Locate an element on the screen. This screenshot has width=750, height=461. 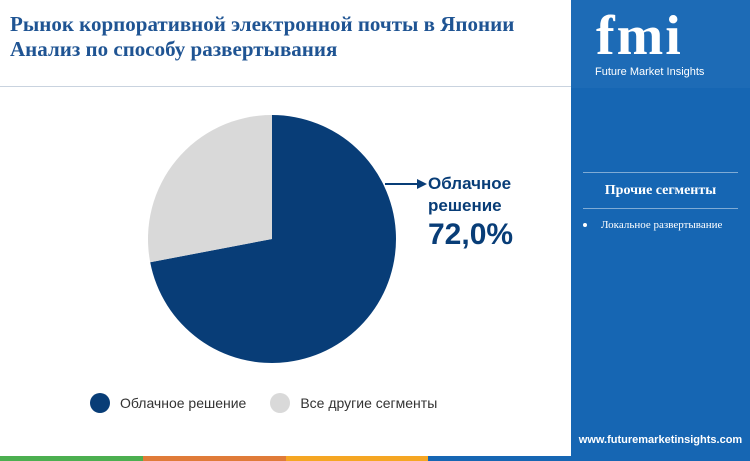
legend-swatch-other is located at coordinates (280, 403).